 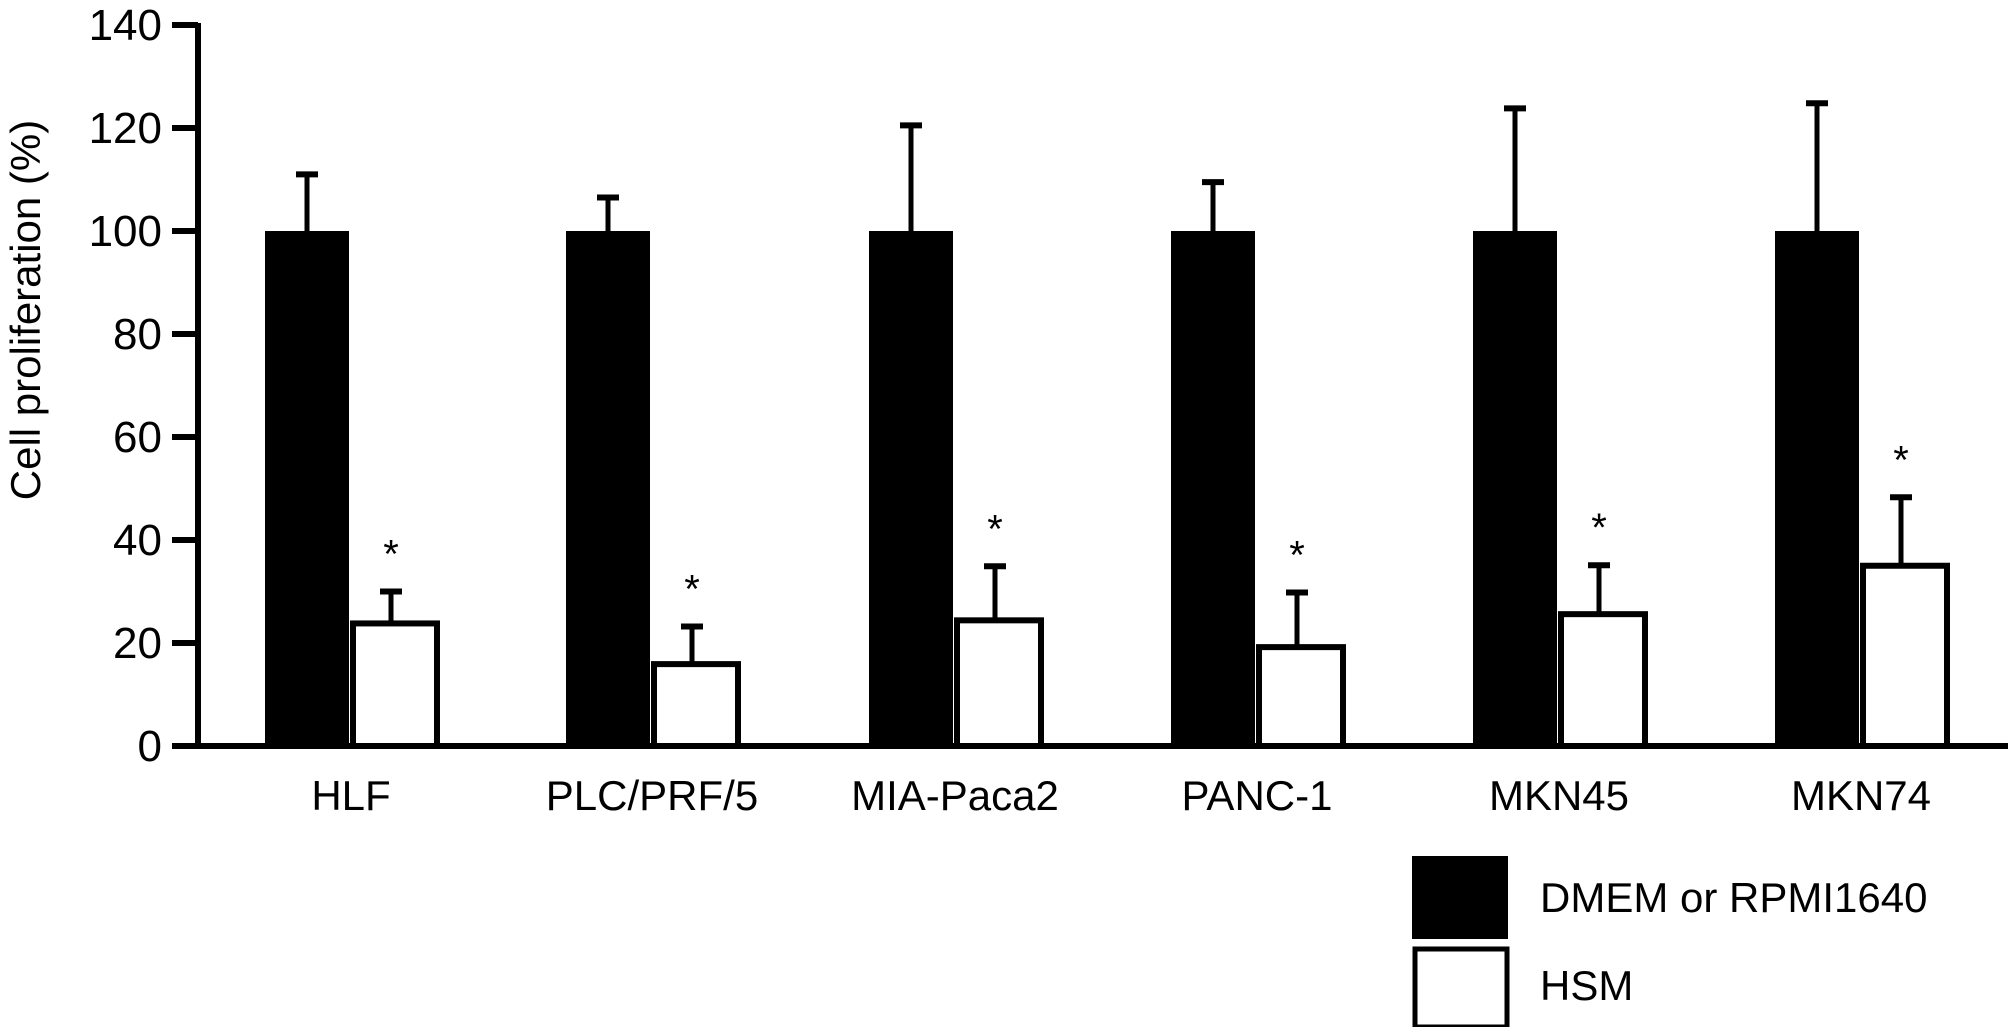 What do you see at coordinates (1733, 897) in the screenshot?
I see `legend-label-dmem: DMEM or RPMI1640` at bounding box center [1733, 897].